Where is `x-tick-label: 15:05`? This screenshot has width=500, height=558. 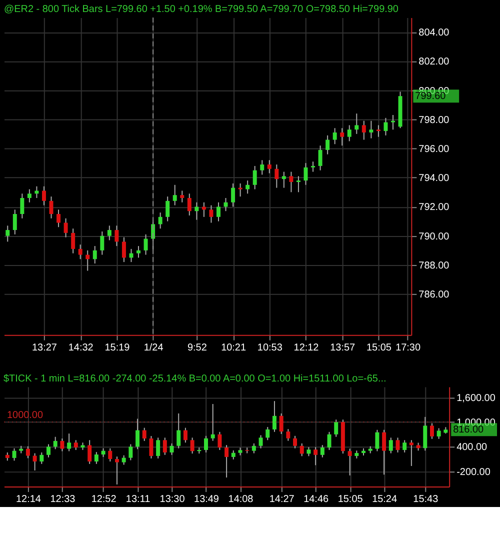
x-tick-label: 15:05 is located at coordinates (379, 348).